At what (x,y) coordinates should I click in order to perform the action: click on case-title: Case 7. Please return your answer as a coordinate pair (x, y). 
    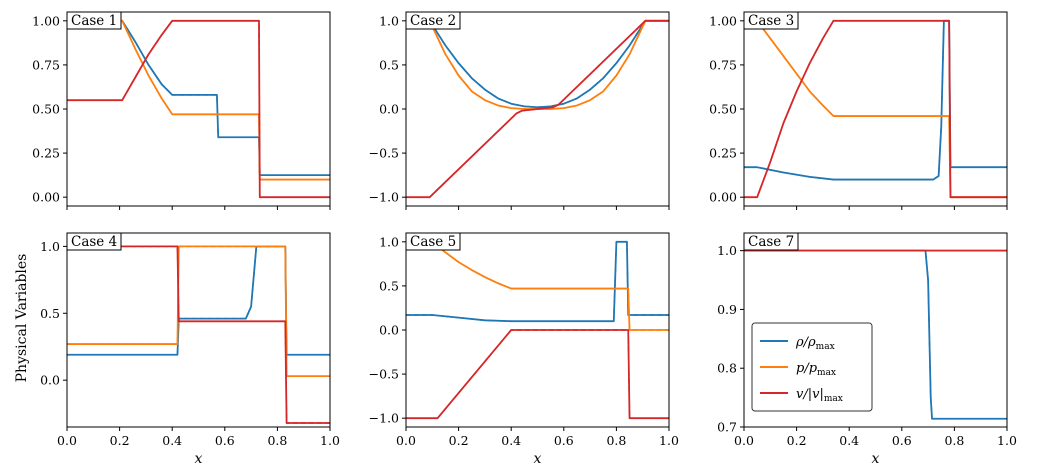
    Looking at the image, I should click on (771, 242).